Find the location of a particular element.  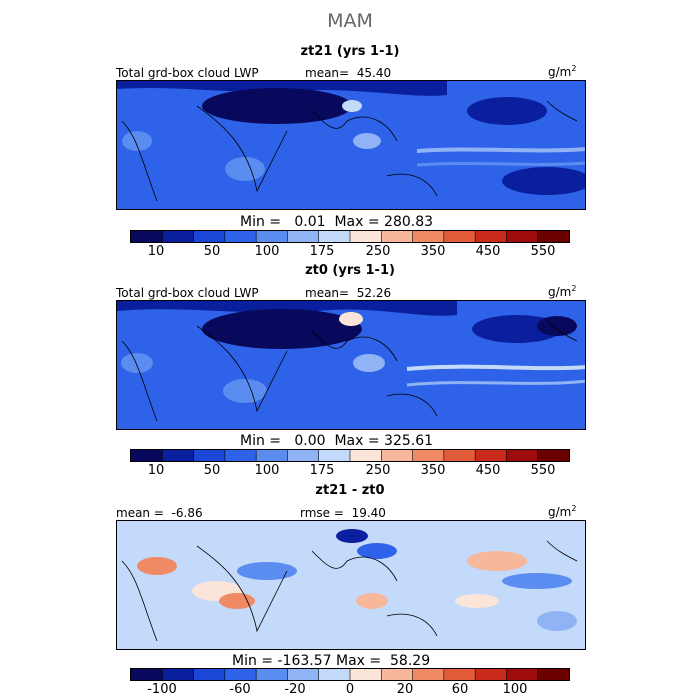

panel1-tick-3: 175 is located at coordinates (322, 251).